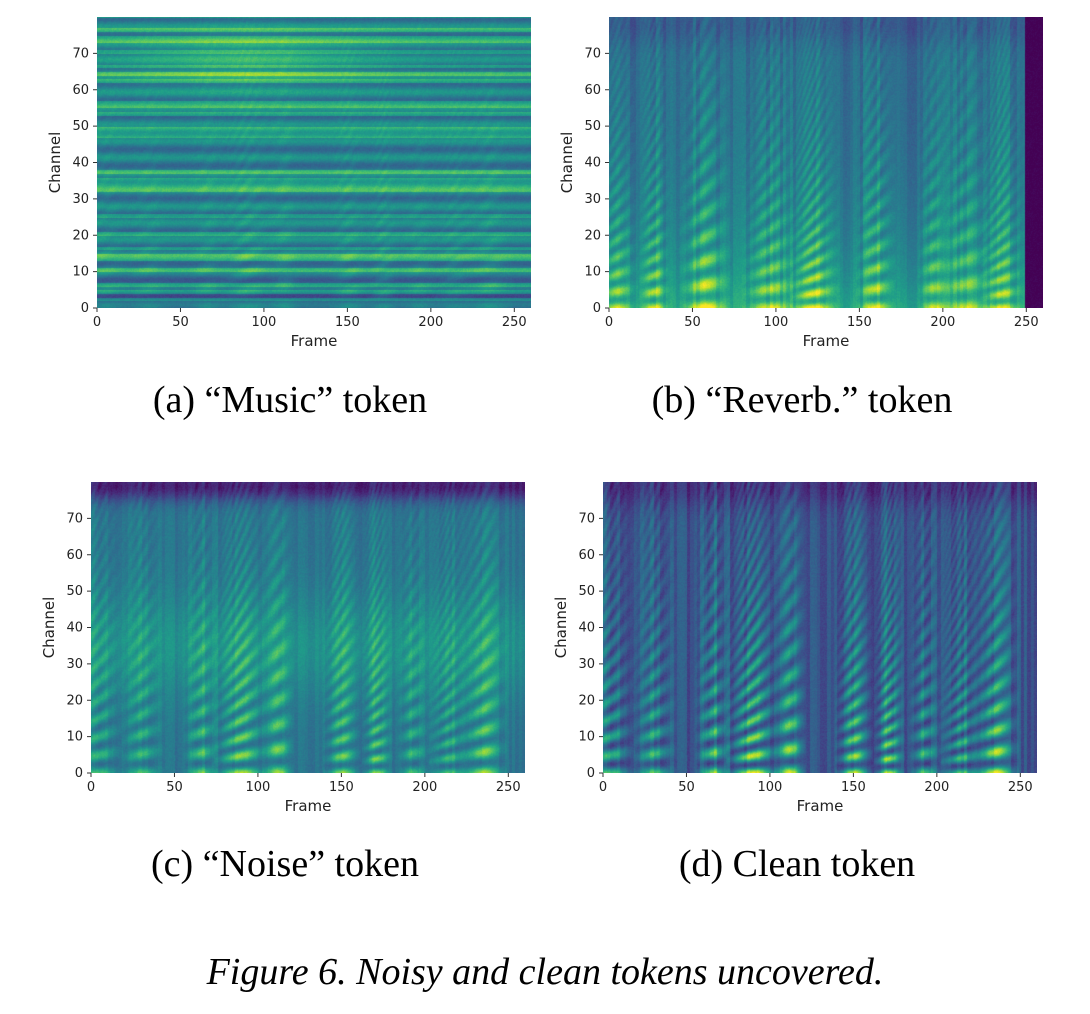 The height and width of the screenshot is (1014, 1090). What do you see at coordinates (290, 400) in the screenshot?
I see `caption-a: (a) “Music” token` at bounding box center [290, 400].